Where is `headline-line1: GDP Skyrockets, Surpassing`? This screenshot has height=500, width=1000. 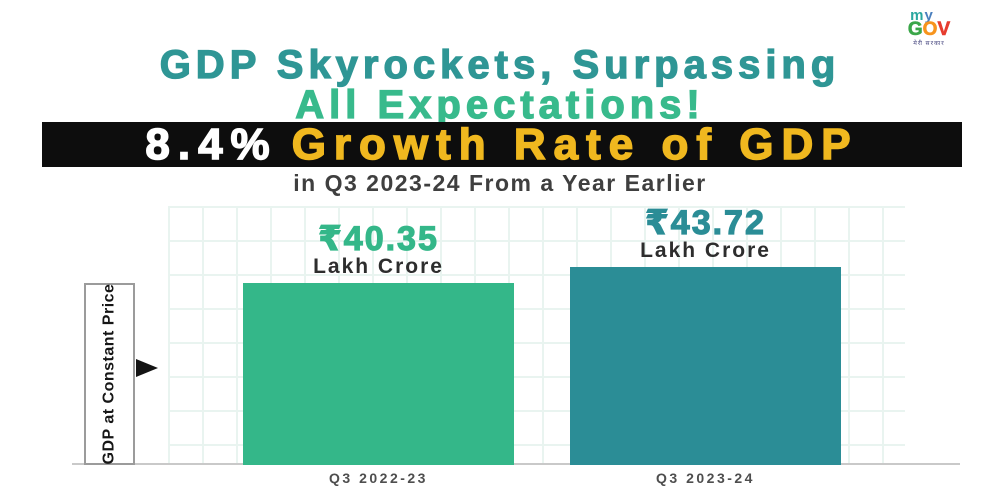
headline-line1: GDP Skyrockets, Surpassing is located at coordinates (500, 65).